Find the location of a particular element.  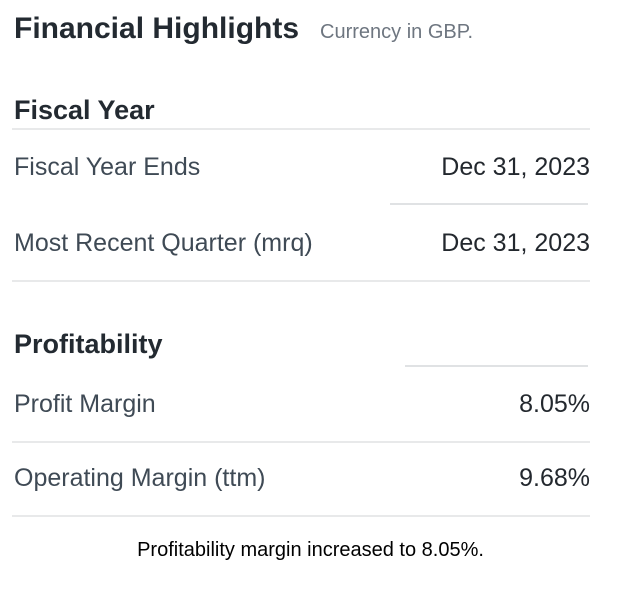

section-heading-profitability: Profitability is located at coordinates (88, 344).